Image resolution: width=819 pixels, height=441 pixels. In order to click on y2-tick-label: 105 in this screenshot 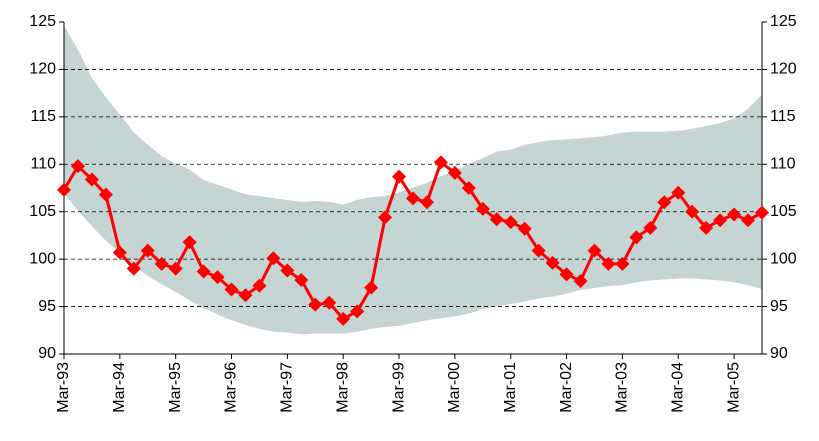, I will do `click(783, 211)`.